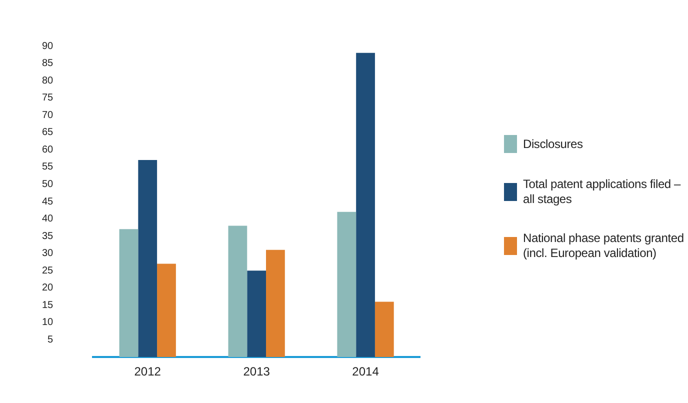 This screenshot has width=688, height=403. I want to click on y-tick-label: 70, so click(48, 115).